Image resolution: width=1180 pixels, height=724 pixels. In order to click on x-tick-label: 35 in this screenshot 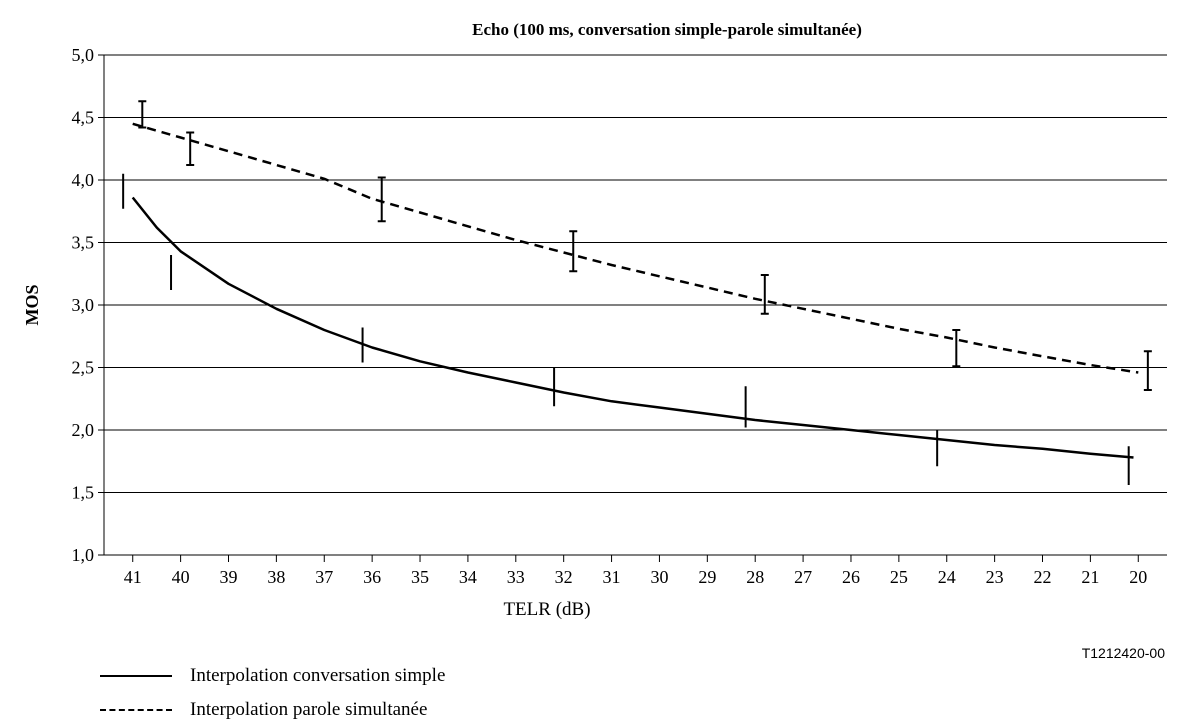, I will do `click(420, 577)`.